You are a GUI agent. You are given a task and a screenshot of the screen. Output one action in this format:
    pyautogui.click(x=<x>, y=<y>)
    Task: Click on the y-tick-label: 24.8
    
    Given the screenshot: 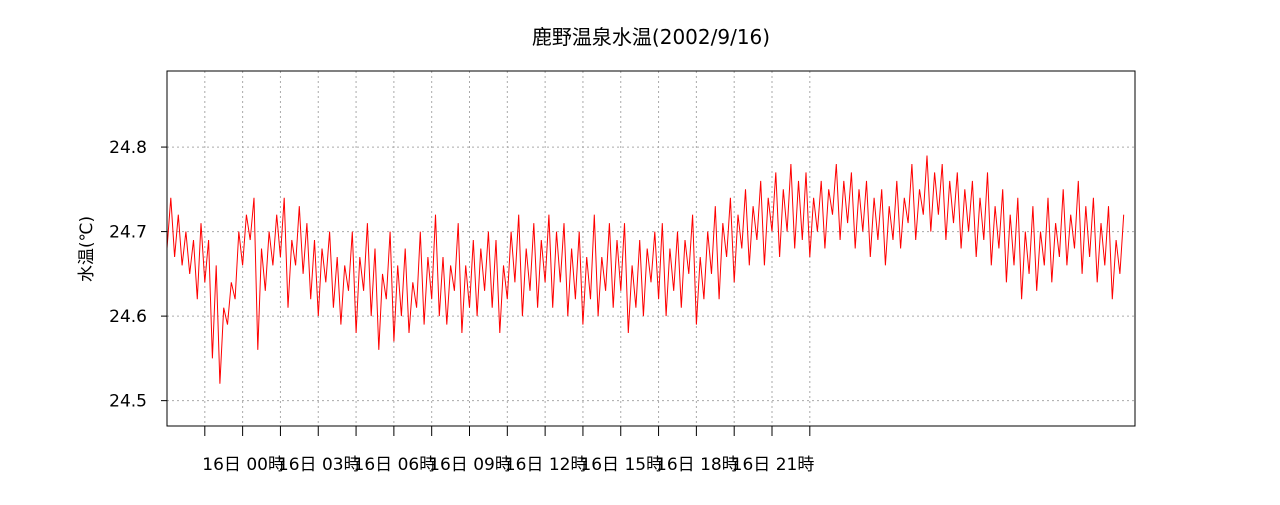 What is the action you would take?
    pyautogui.click(x=128, y=148)
    